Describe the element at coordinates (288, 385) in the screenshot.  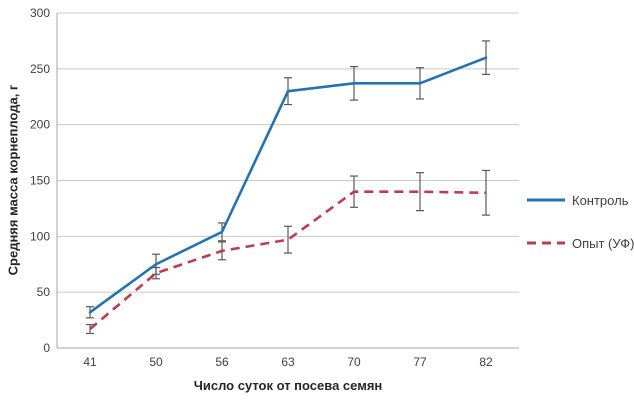
I see `x-axis-title: Число суток от посева семян` at that location.